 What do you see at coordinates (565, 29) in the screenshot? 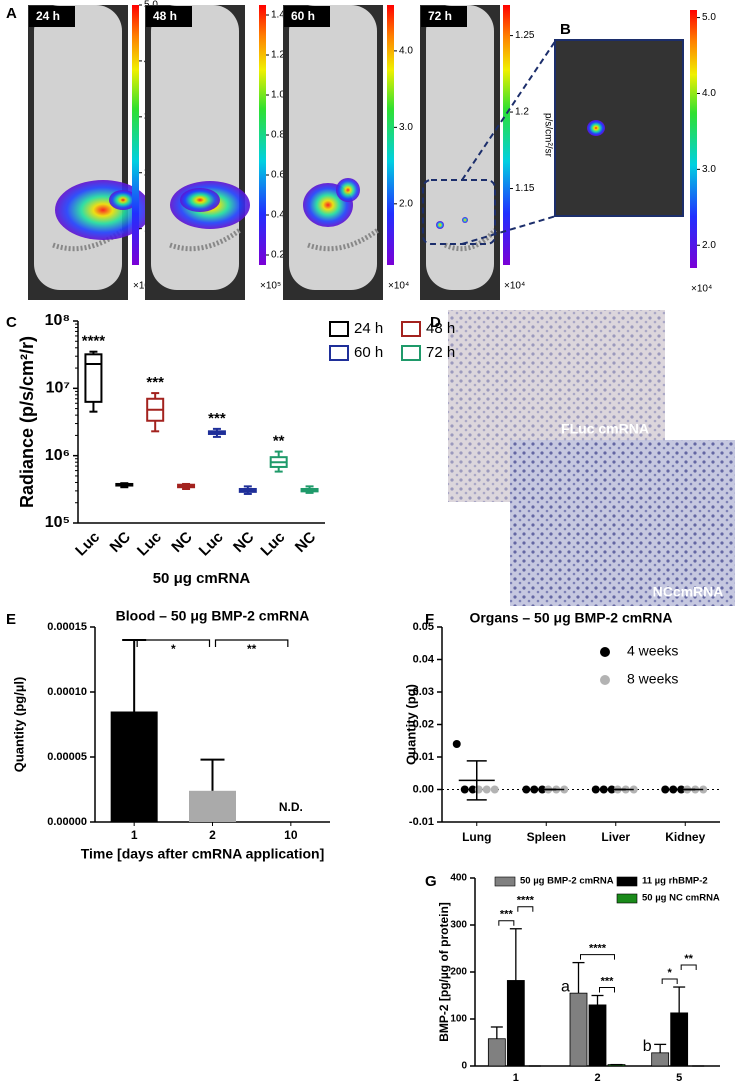
I see `panel-label: B` at bounding box center [565, 29].